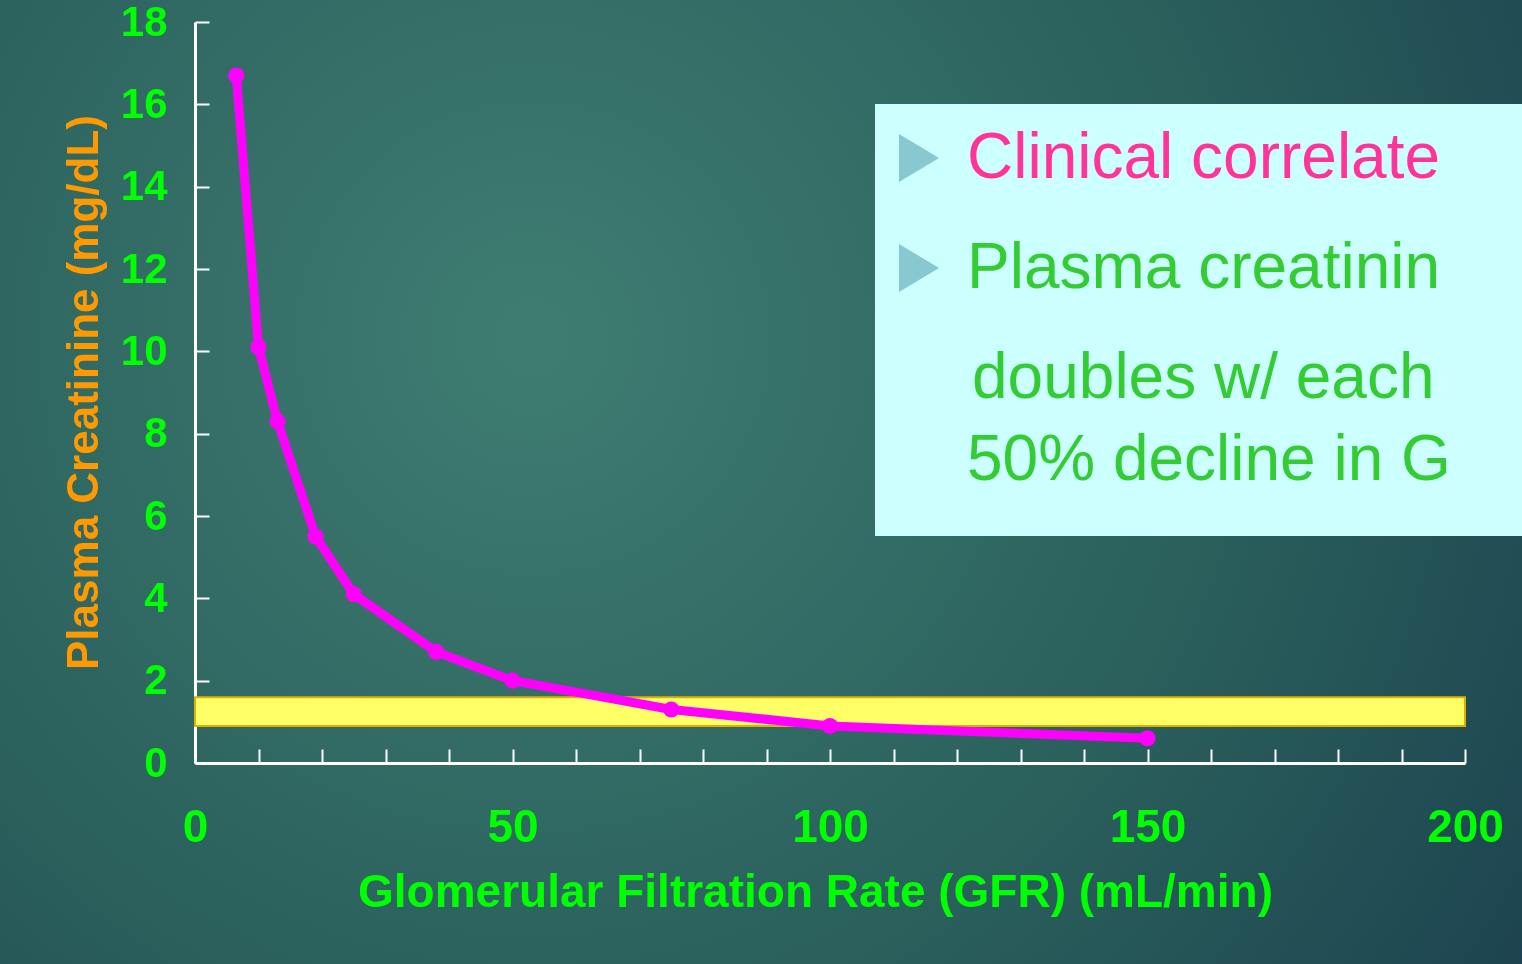 This screenshot has width=1522, height=964. What do you see at coordinates (144, 103) in the screenshot?
I see `y-tick-label: 16` at bounding box center [144, 103].